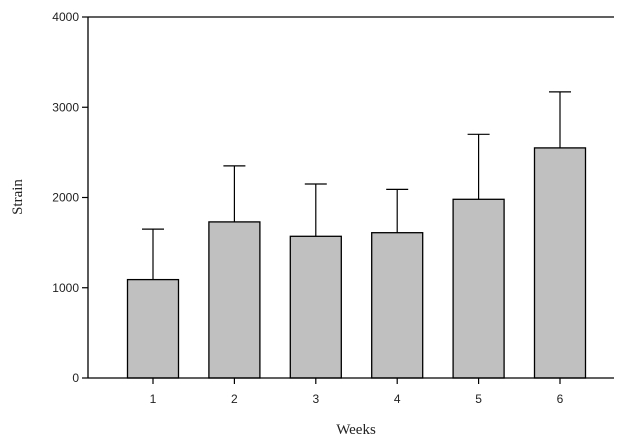  Describe the element at coordinates (75, 378) in the screenshot. I see `y-tick-label-0: 0` at that location.